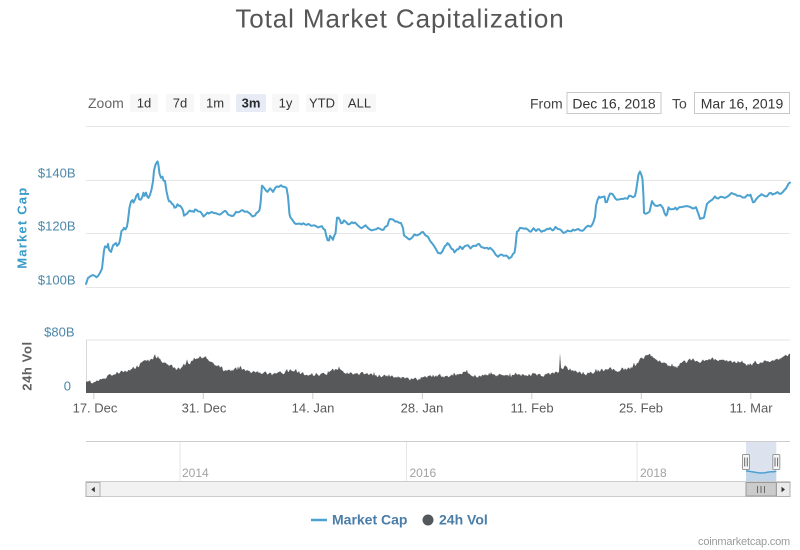  I want to click on svg-text: Mar 16, 2019, so click(742, 104).